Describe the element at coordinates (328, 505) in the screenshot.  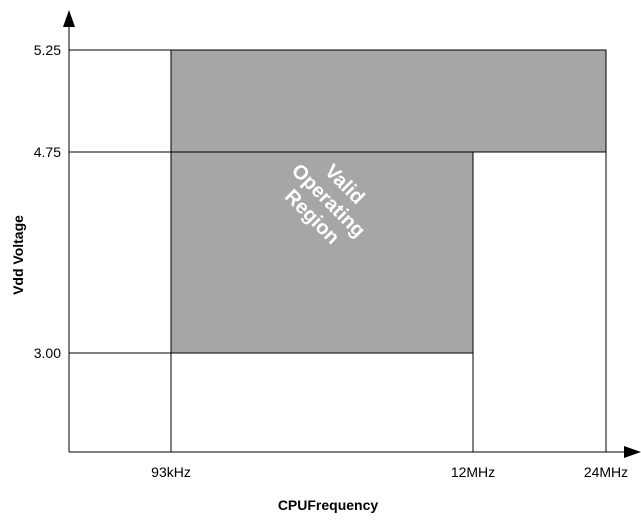
I see `x-axis-title: CPUFrequency` at that location.